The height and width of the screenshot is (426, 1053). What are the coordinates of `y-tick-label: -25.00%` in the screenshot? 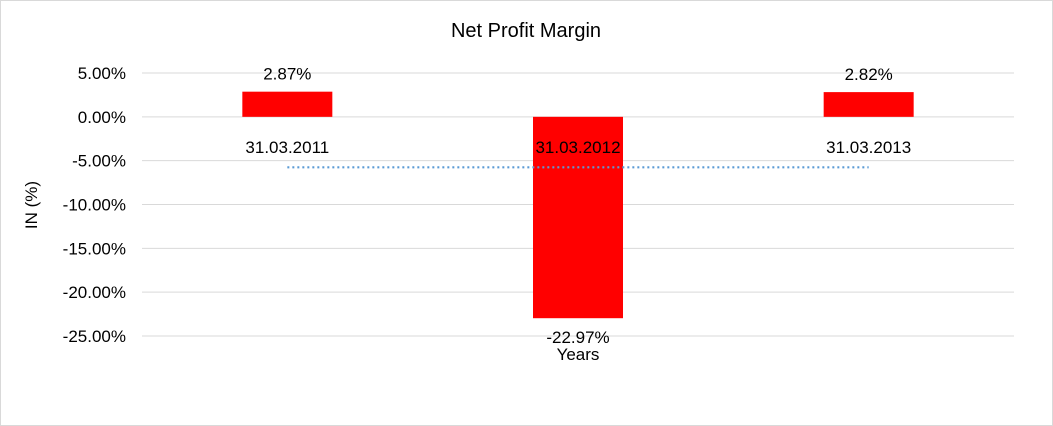 It's located at (94, 336).